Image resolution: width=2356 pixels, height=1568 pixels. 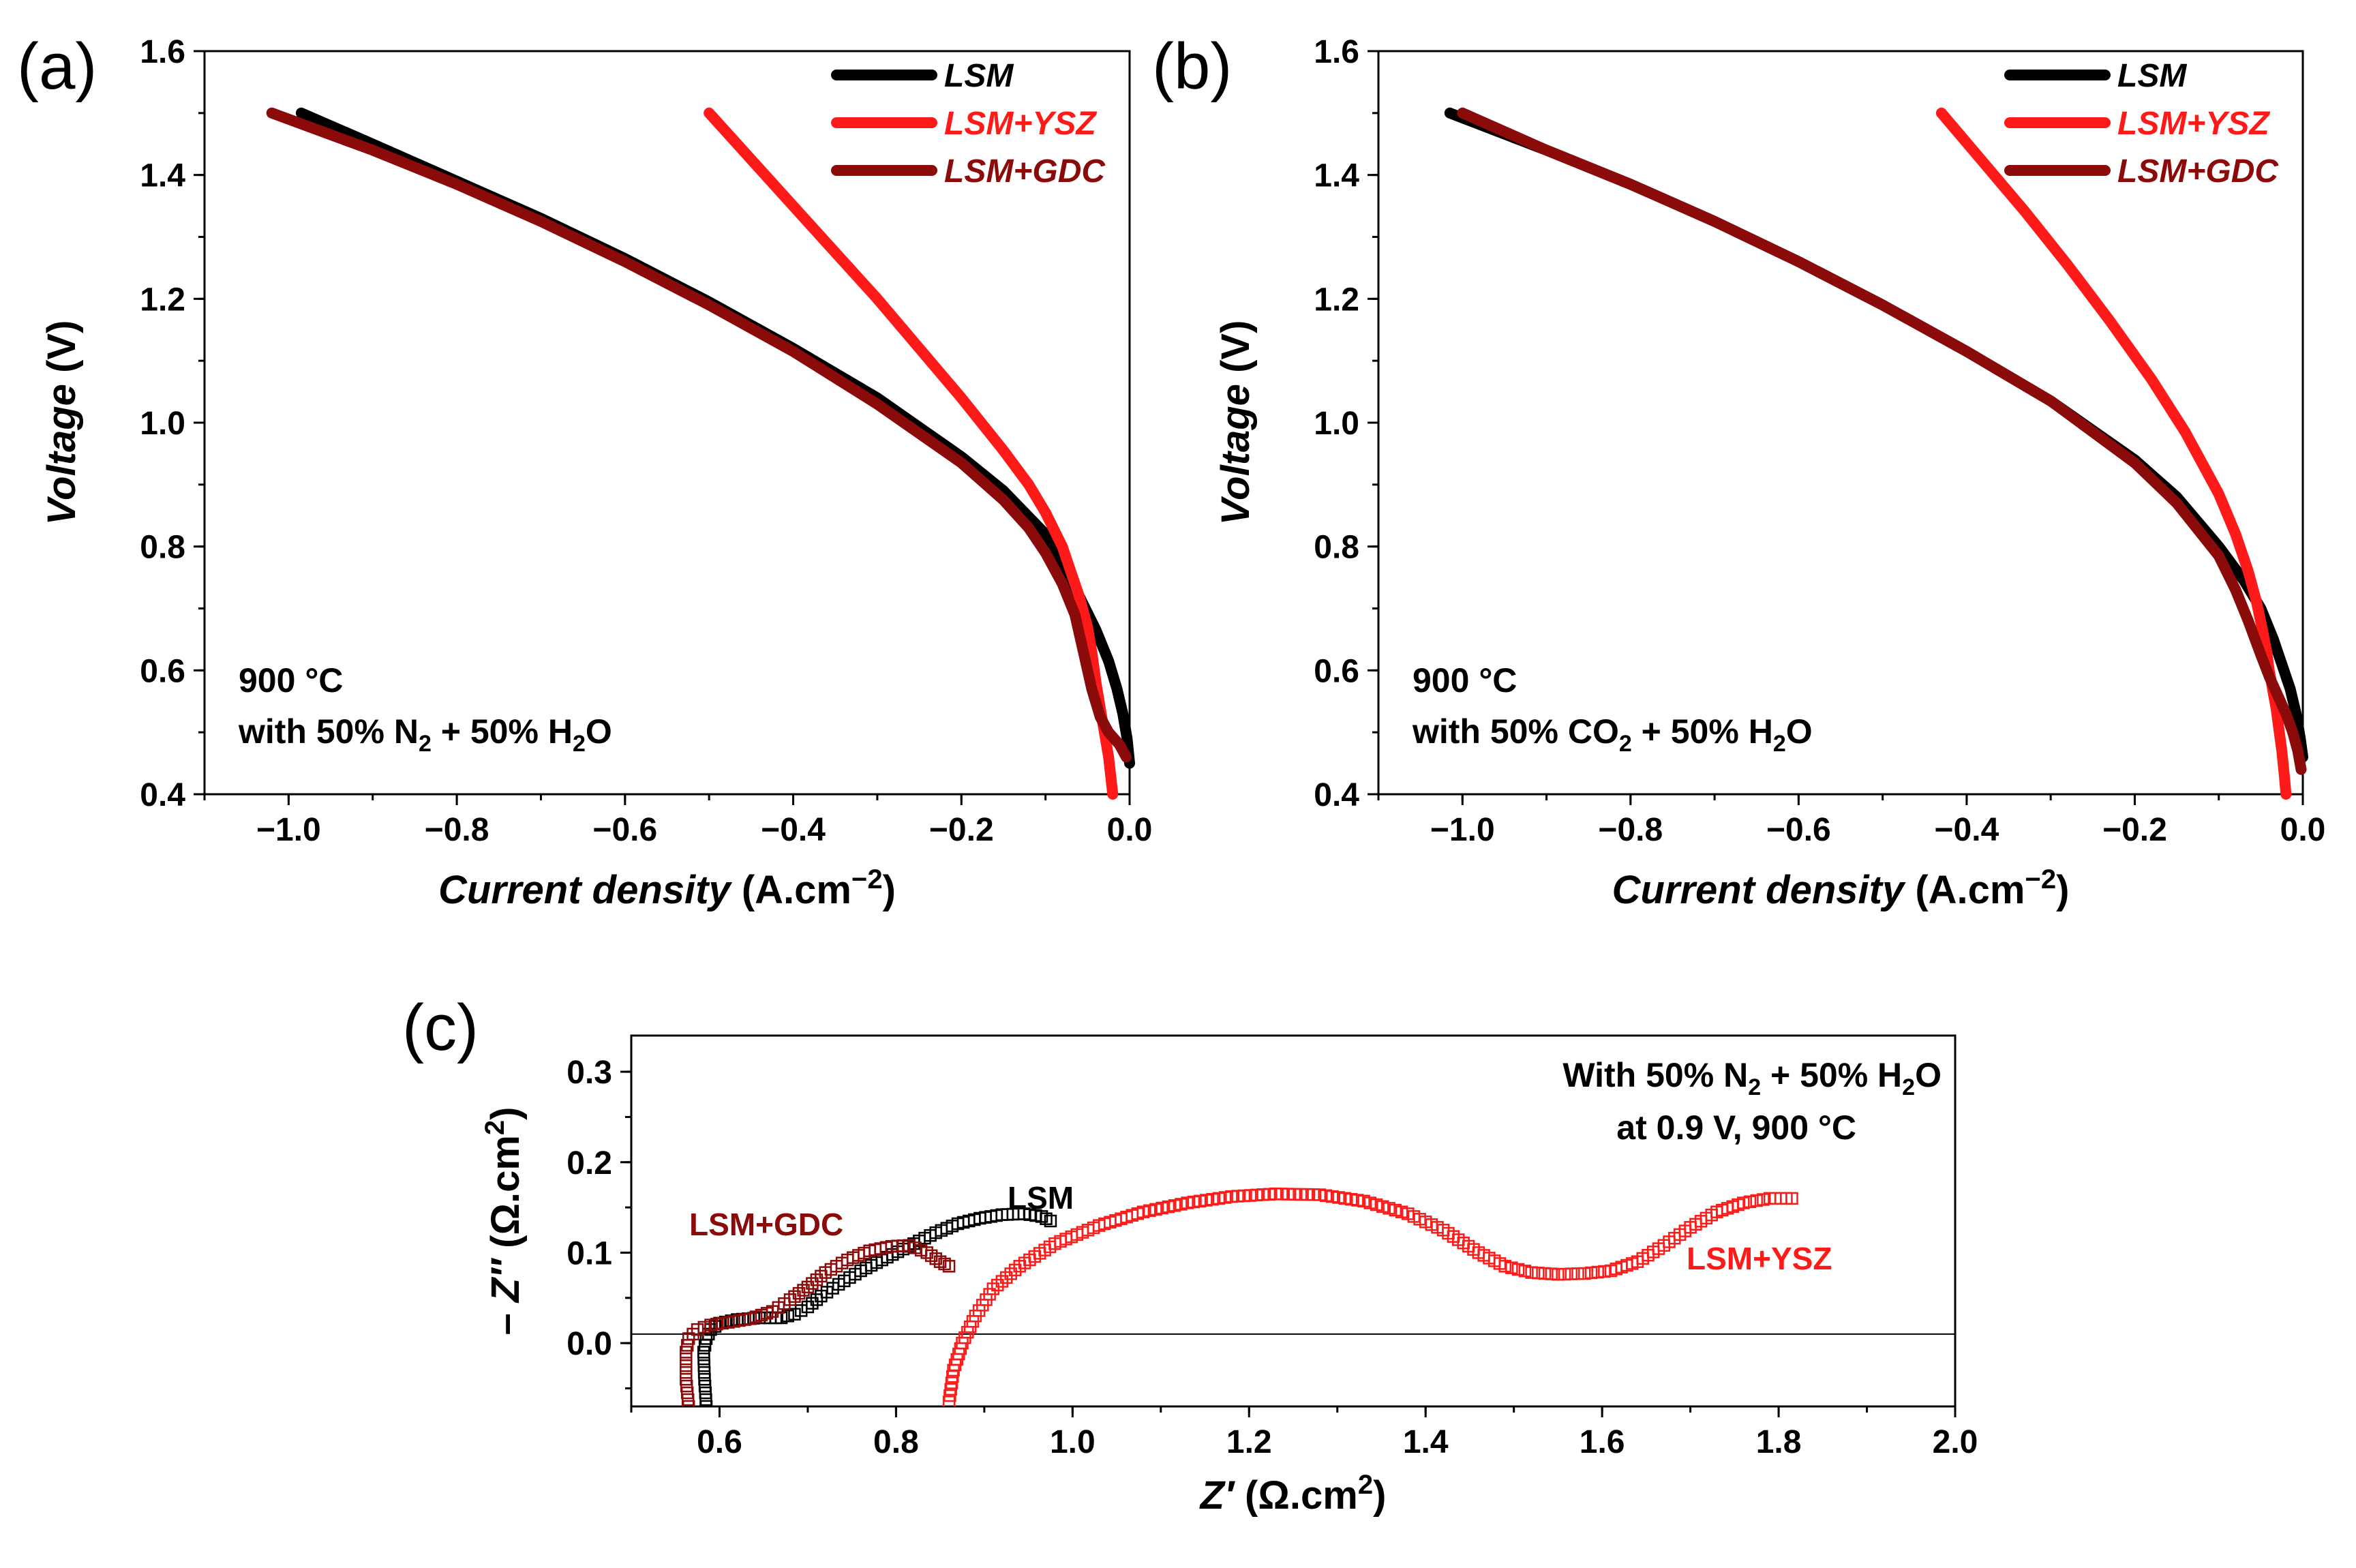 I want to click on x-tick-label: 0.6, so click(x=719, y=1442).